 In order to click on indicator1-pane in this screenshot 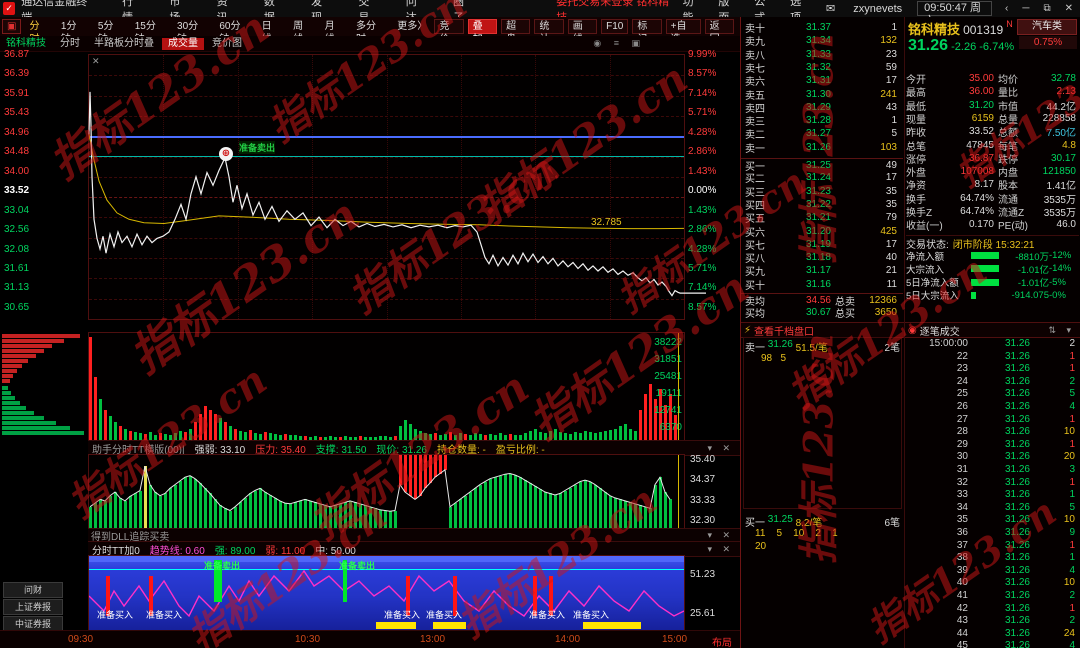, I will do `click(386, 492)`.